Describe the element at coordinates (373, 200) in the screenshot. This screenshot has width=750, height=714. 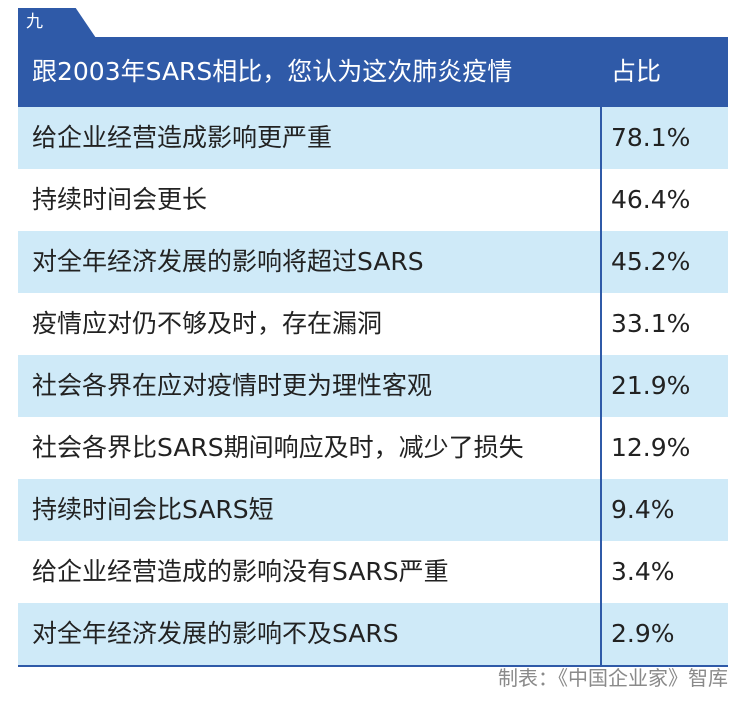
I see `table-row: 持续时间会更长 46.4%` at that location.